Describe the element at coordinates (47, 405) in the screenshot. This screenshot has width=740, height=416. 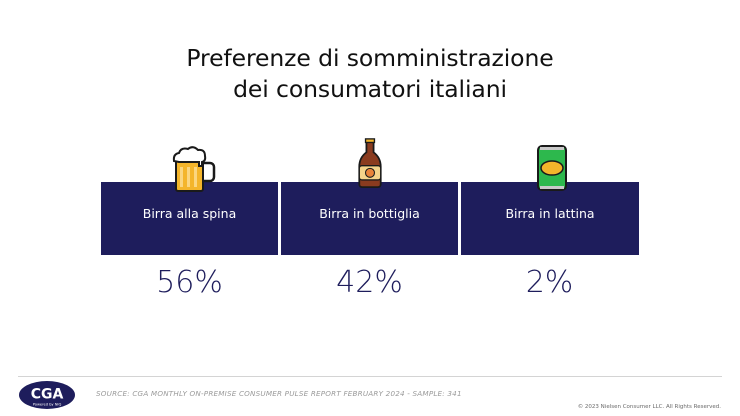
I see `svg-text: Powered by NIQ` at that location.